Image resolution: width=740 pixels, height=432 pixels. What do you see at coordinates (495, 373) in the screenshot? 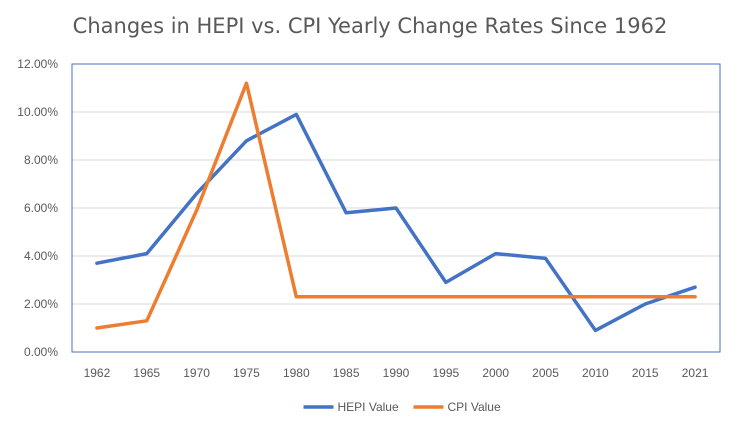
I see `x-tick-label: 2000` at bounding box center [495, 373].